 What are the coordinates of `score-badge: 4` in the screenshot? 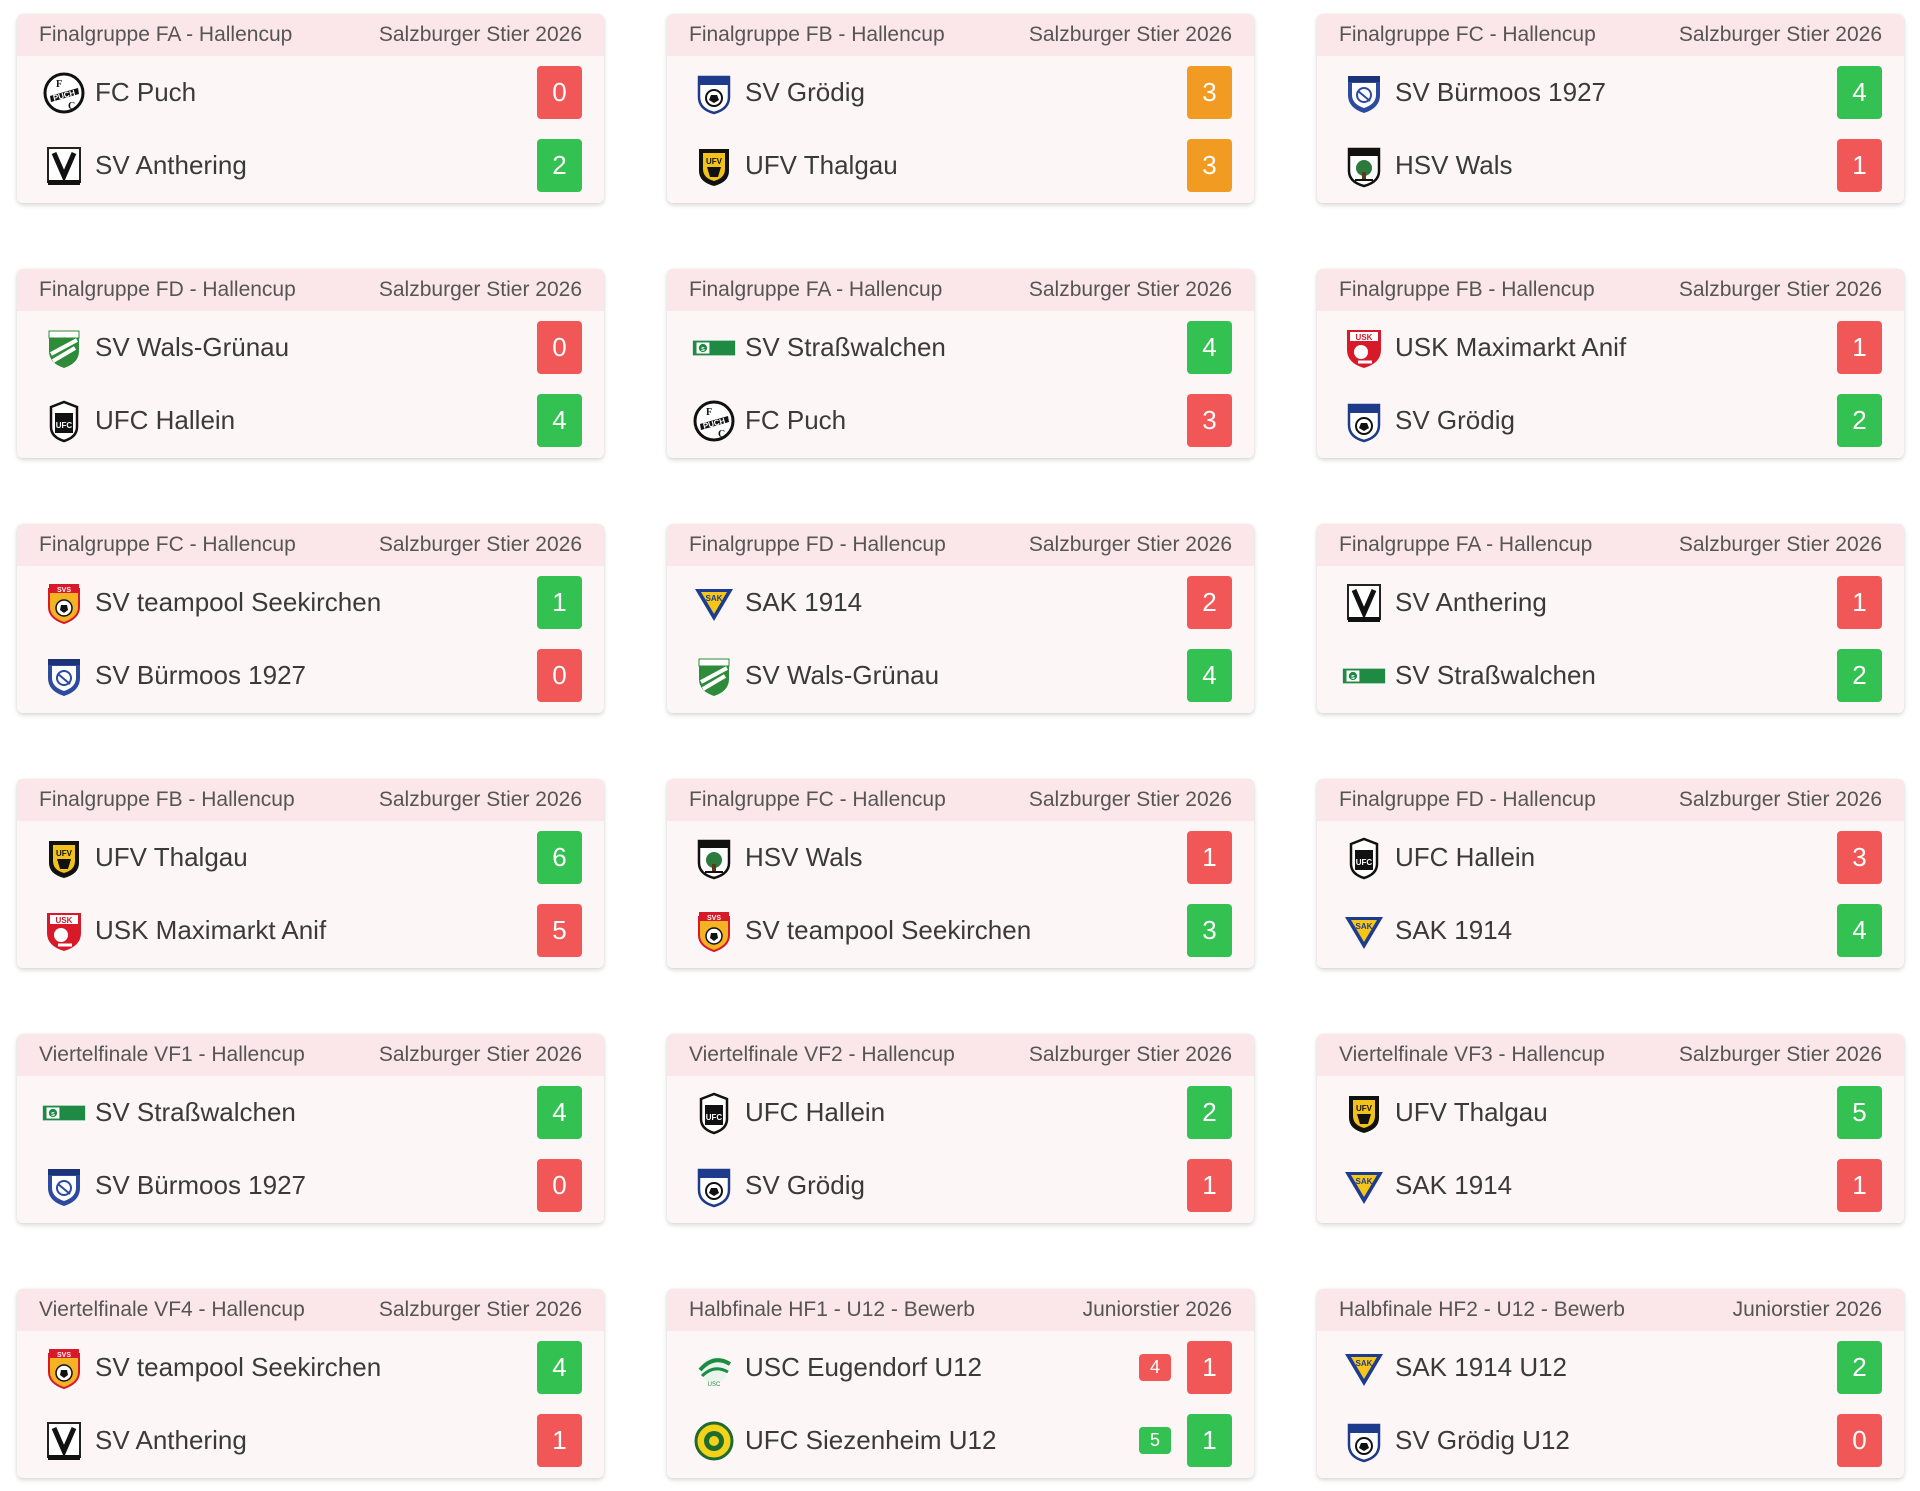 It's located at (1209, 675).